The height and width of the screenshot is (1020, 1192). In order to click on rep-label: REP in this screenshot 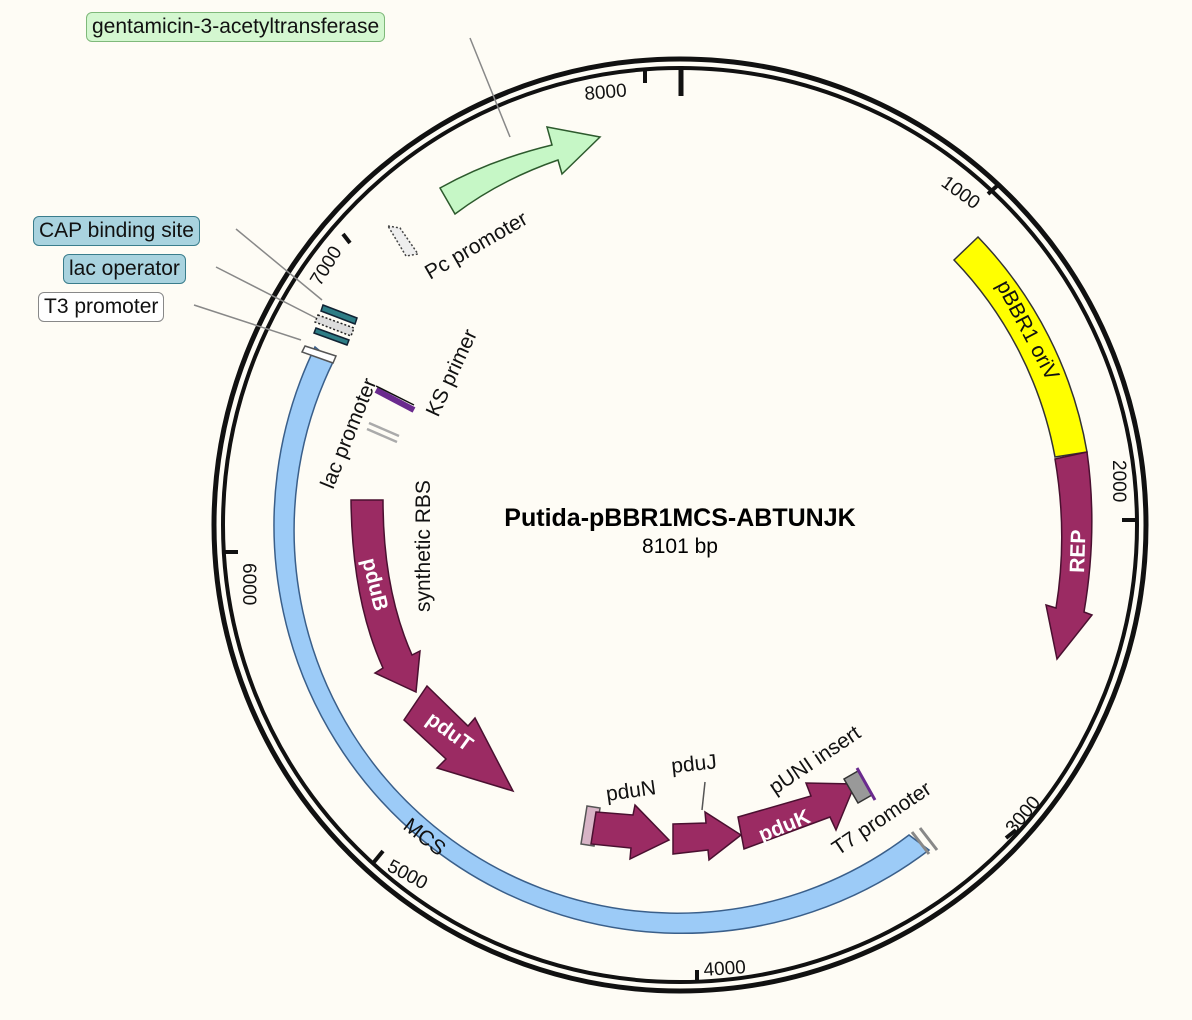, I will do `click(1078, 551)`.